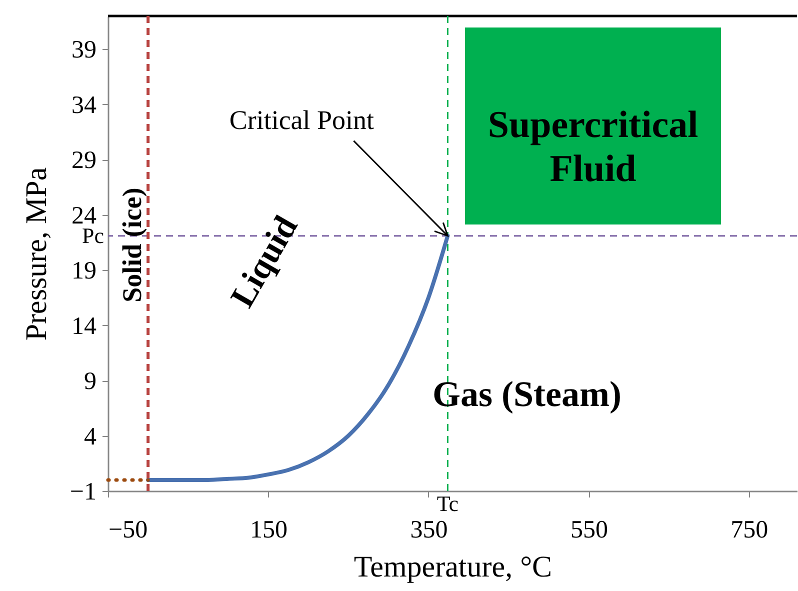 This screenshot has height=591, width=798. I want to click on x-tick-label: 550, so click(589, 530).